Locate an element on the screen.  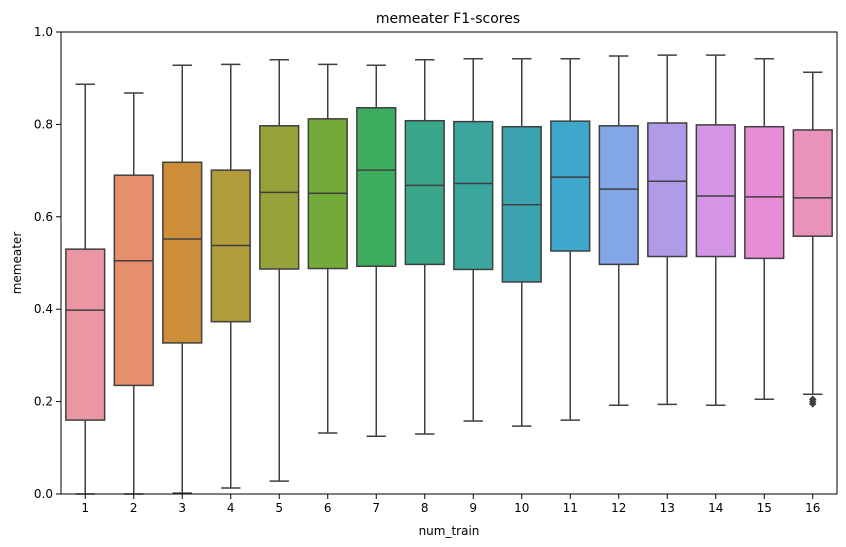
x-tick-label: 15 is located at coordinates (764, 508).